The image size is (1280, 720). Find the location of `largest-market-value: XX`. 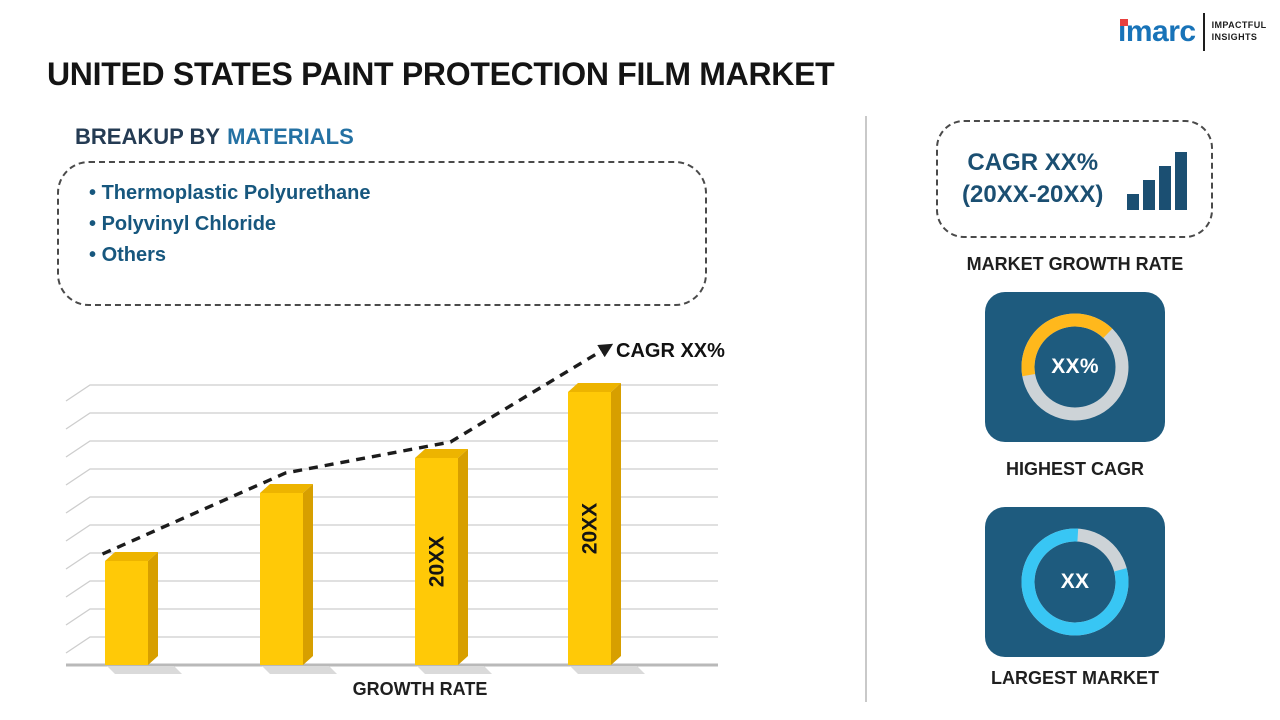

largest-market-value: XX is located at coordinates (1075, 581).